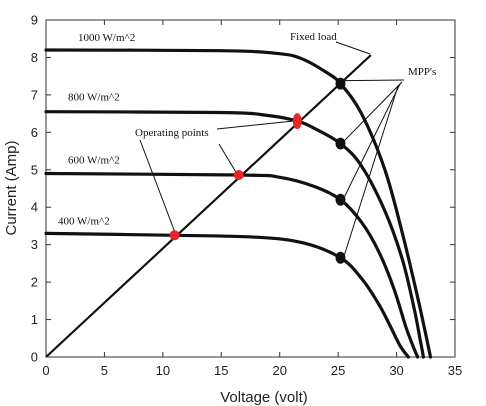  I want to click on y-tick-label: 5, so click(34, 169).